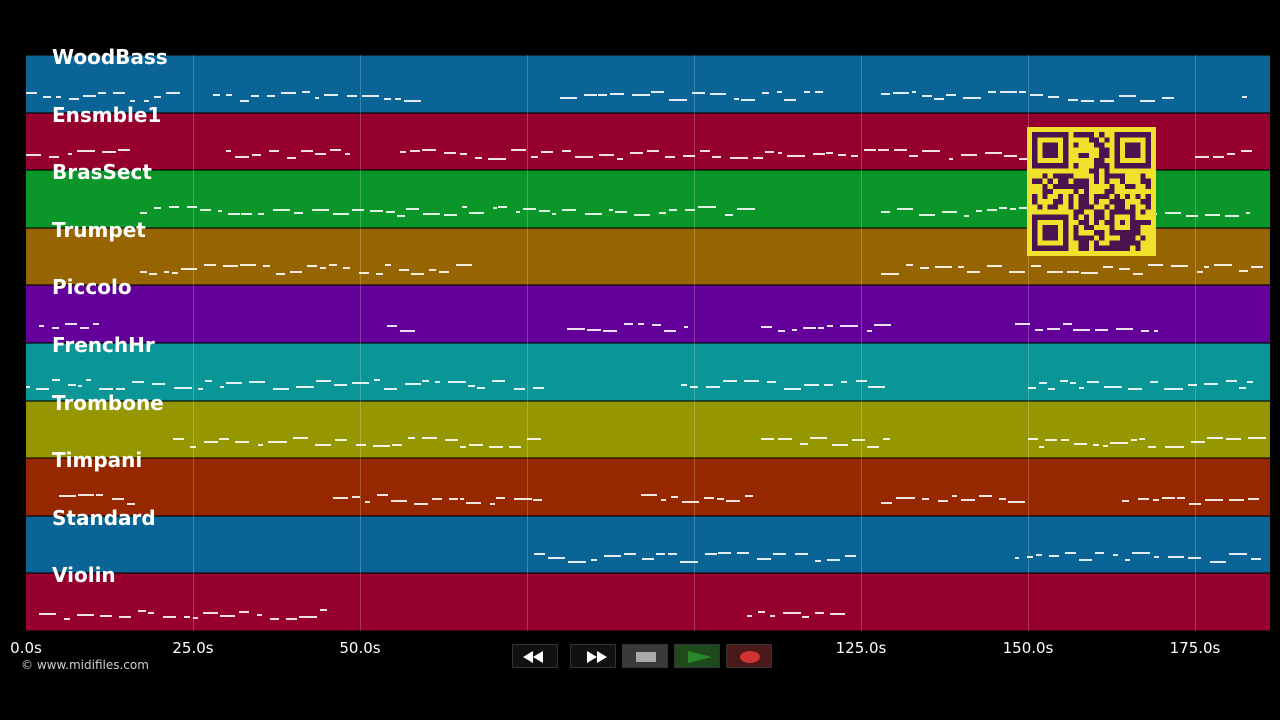 Image resolution: width=1280 pixels, height=720 pixels. I want to click on stop-button, so click(645, 656).